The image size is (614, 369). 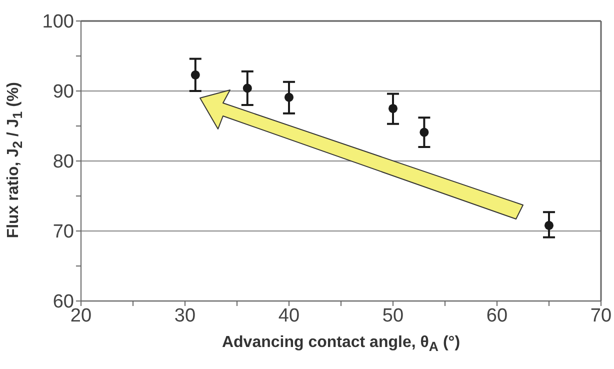 What do you see at coordinates (601, 315) in the screenshot?
I see `x-tick-label: 70` at bounding box center [601, 315].